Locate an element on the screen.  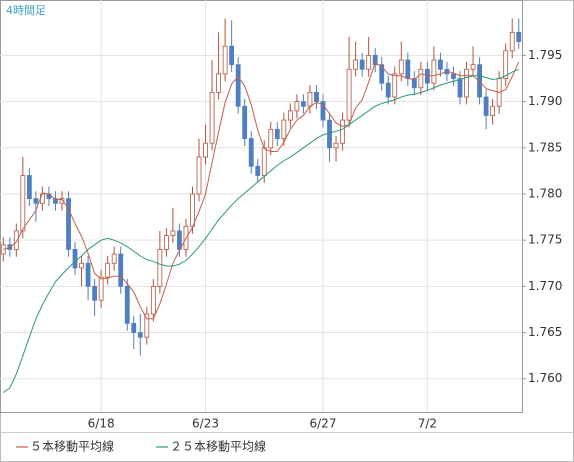
y-tick-label: 1.765 is located at coordinates (545, 332).